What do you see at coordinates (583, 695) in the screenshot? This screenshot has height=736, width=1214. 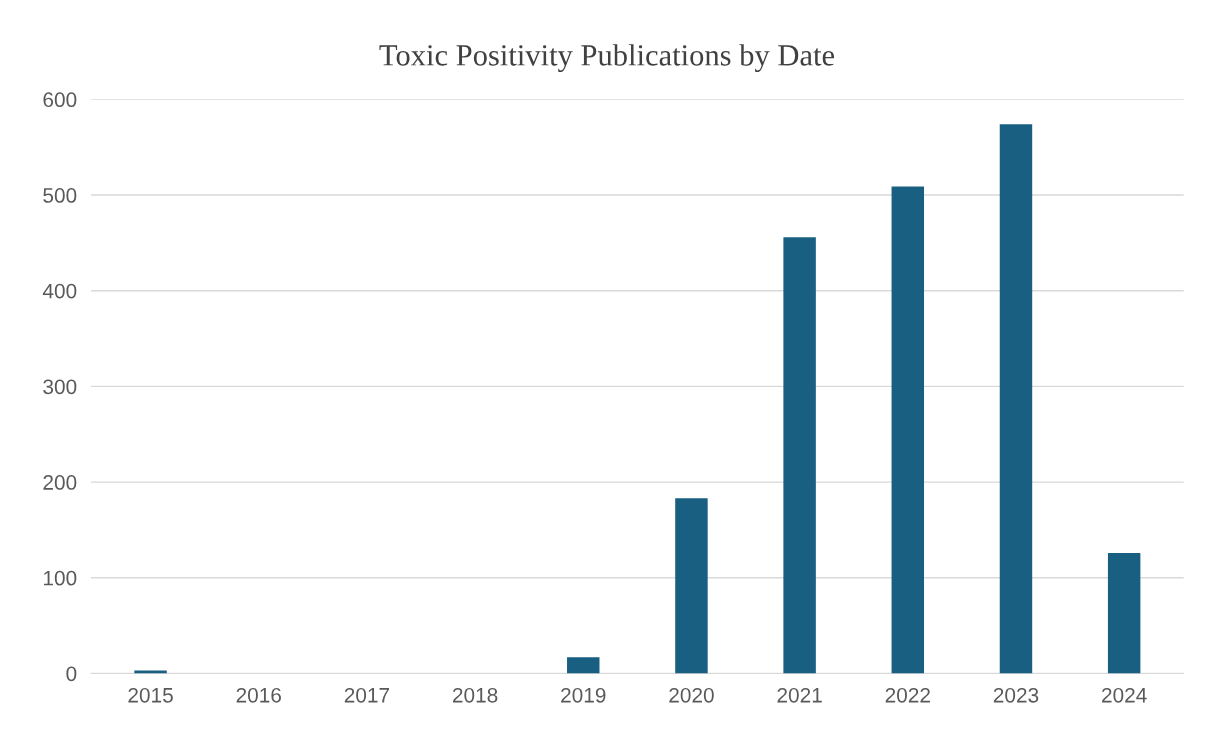 I see `x-tick-label: 2019` at bounding box center [583, 695].